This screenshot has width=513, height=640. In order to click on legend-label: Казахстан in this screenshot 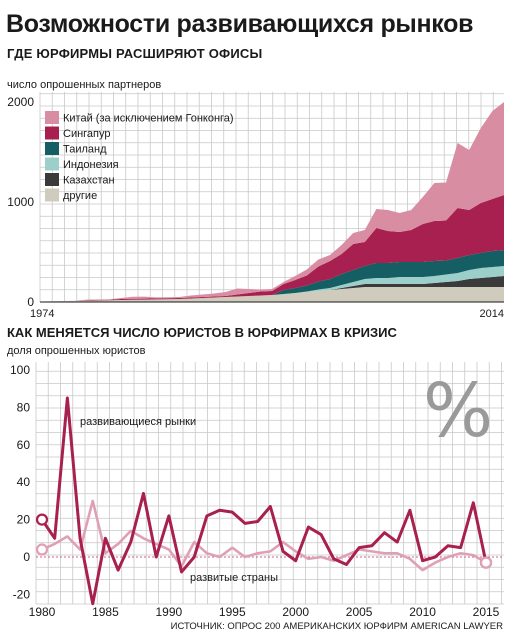, I will do `click(89, 181)`.